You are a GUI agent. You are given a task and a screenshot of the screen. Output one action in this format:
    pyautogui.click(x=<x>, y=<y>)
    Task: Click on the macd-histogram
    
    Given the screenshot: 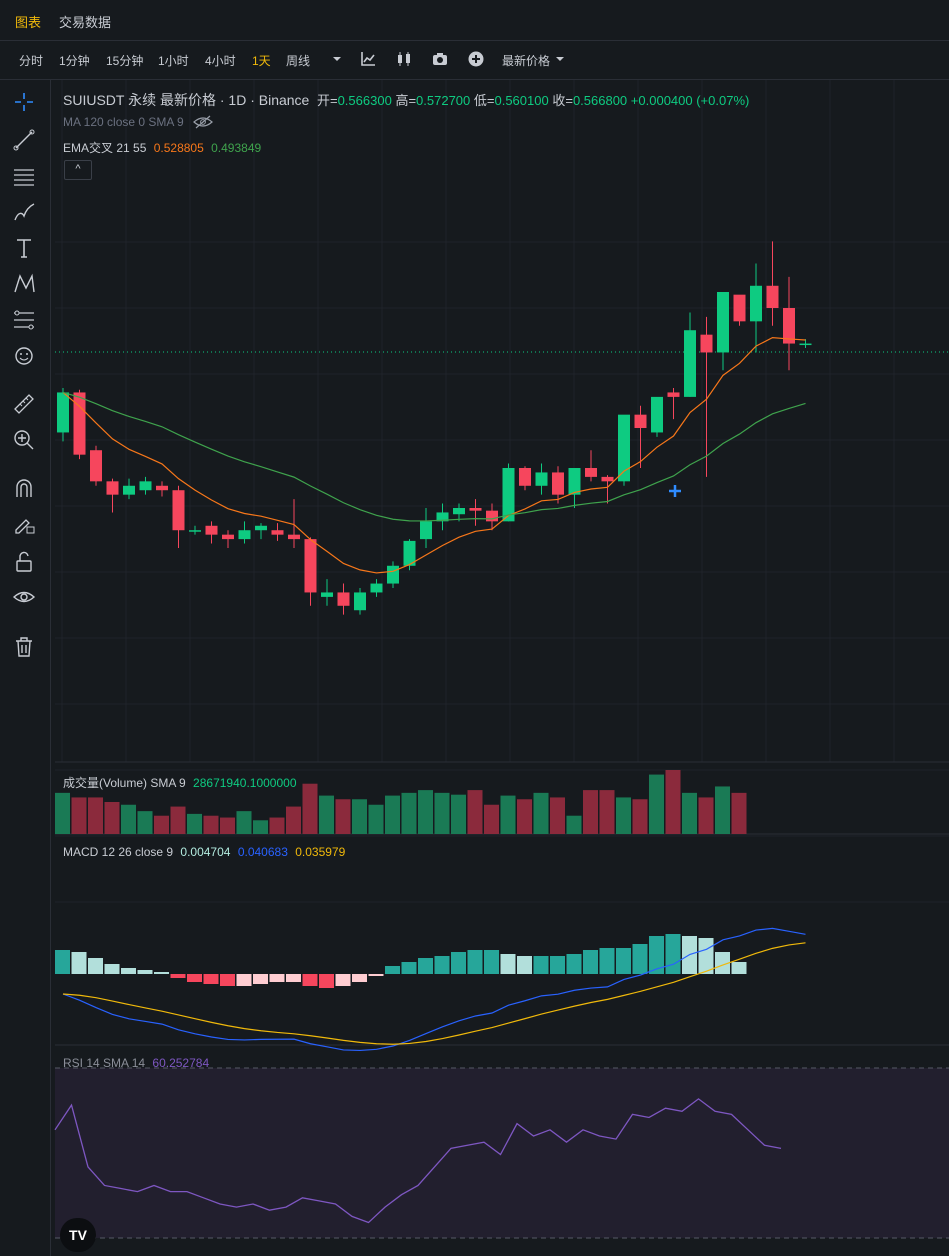 What is the action you would take?
    pyautogui.click(x=401, y=961)
    